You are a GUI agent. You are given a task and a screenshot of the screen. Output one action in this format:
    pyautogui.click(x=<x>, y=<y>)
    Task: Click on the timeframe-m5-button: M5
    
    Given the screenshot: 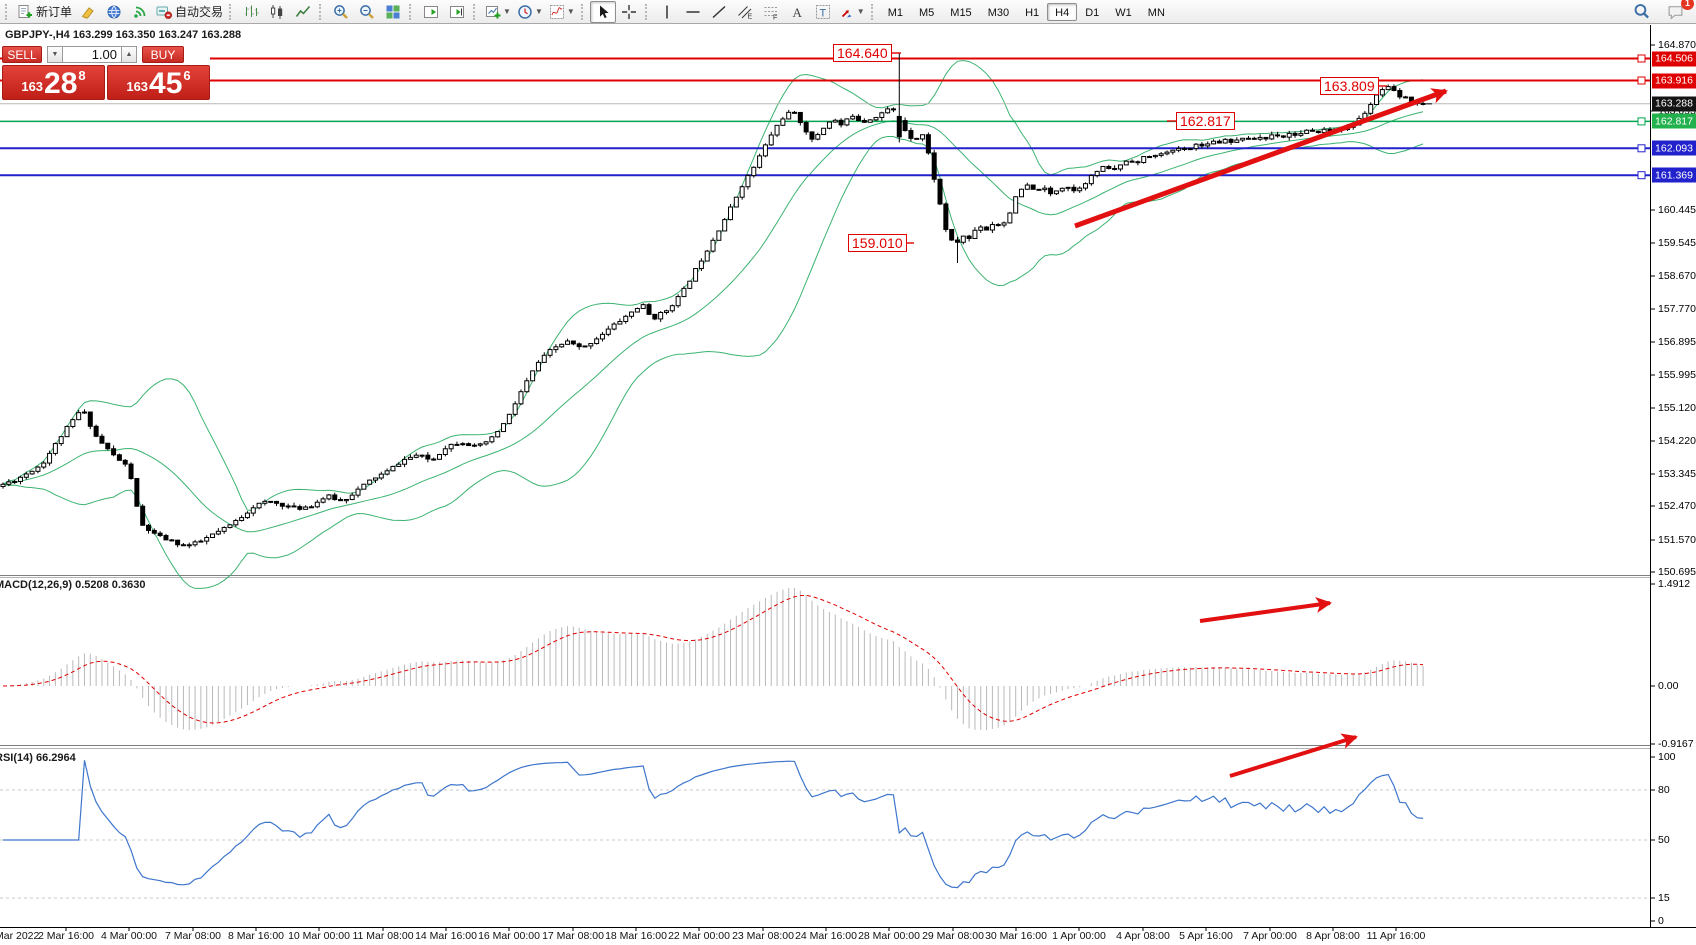 What is the action you would take?
    pyautogui.click(x=927, y=12)
    